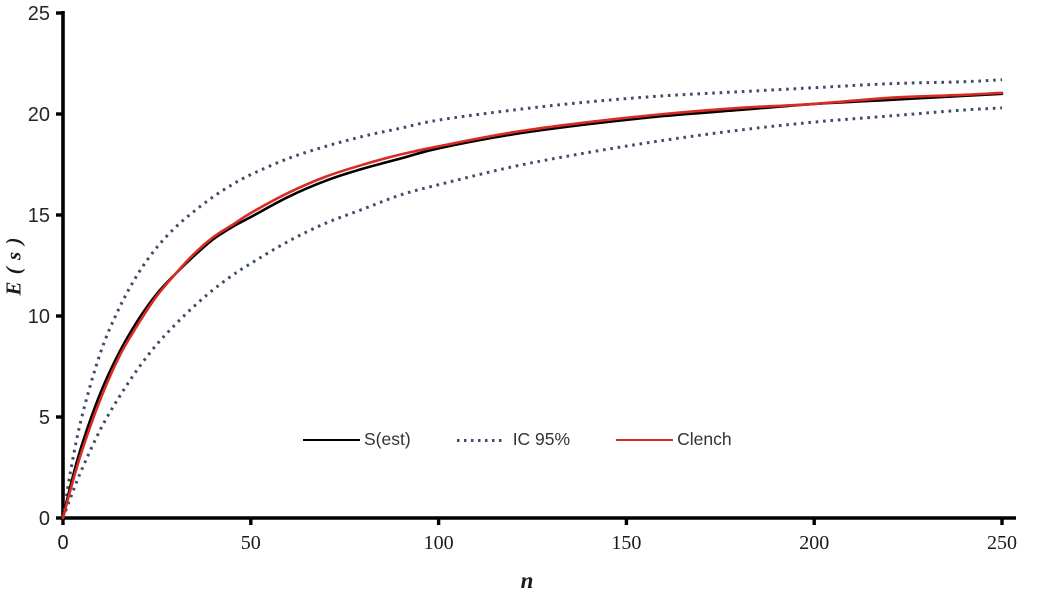  What do you see at coordinates (1002, 543) in the screenshot?
I see `x-tick-label: 250` at bounding box center [1002, 543].